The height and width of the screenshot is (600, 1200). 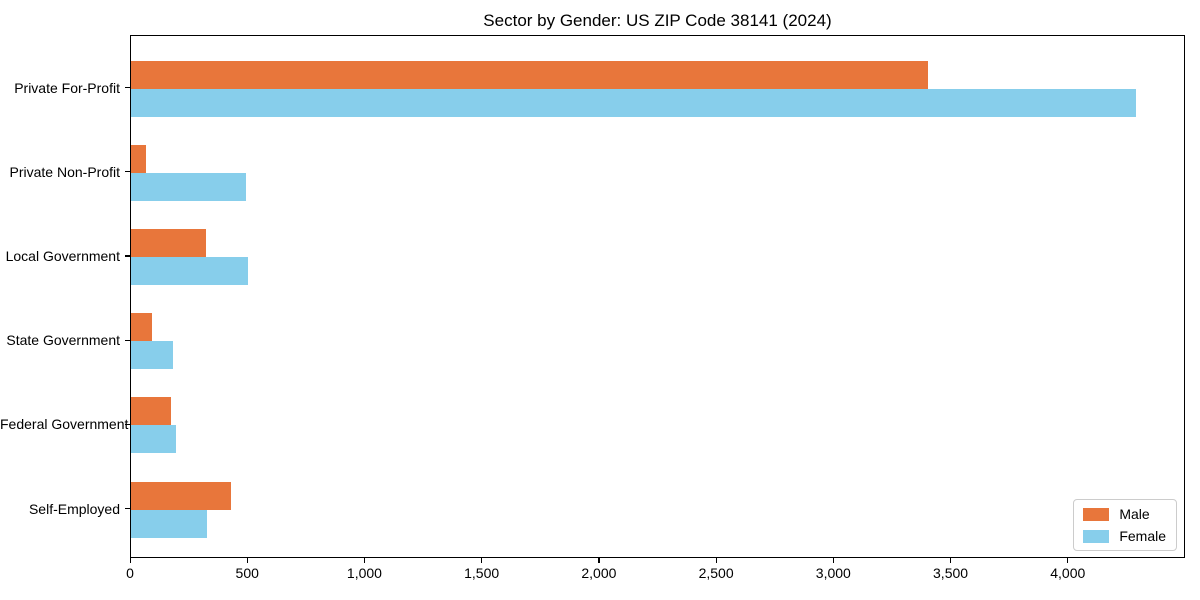 What do you see at coordinates (74, 508) in the screenshot?
I see `y-label-self-employed: Self-Employed` at bounding box center [74, 508].